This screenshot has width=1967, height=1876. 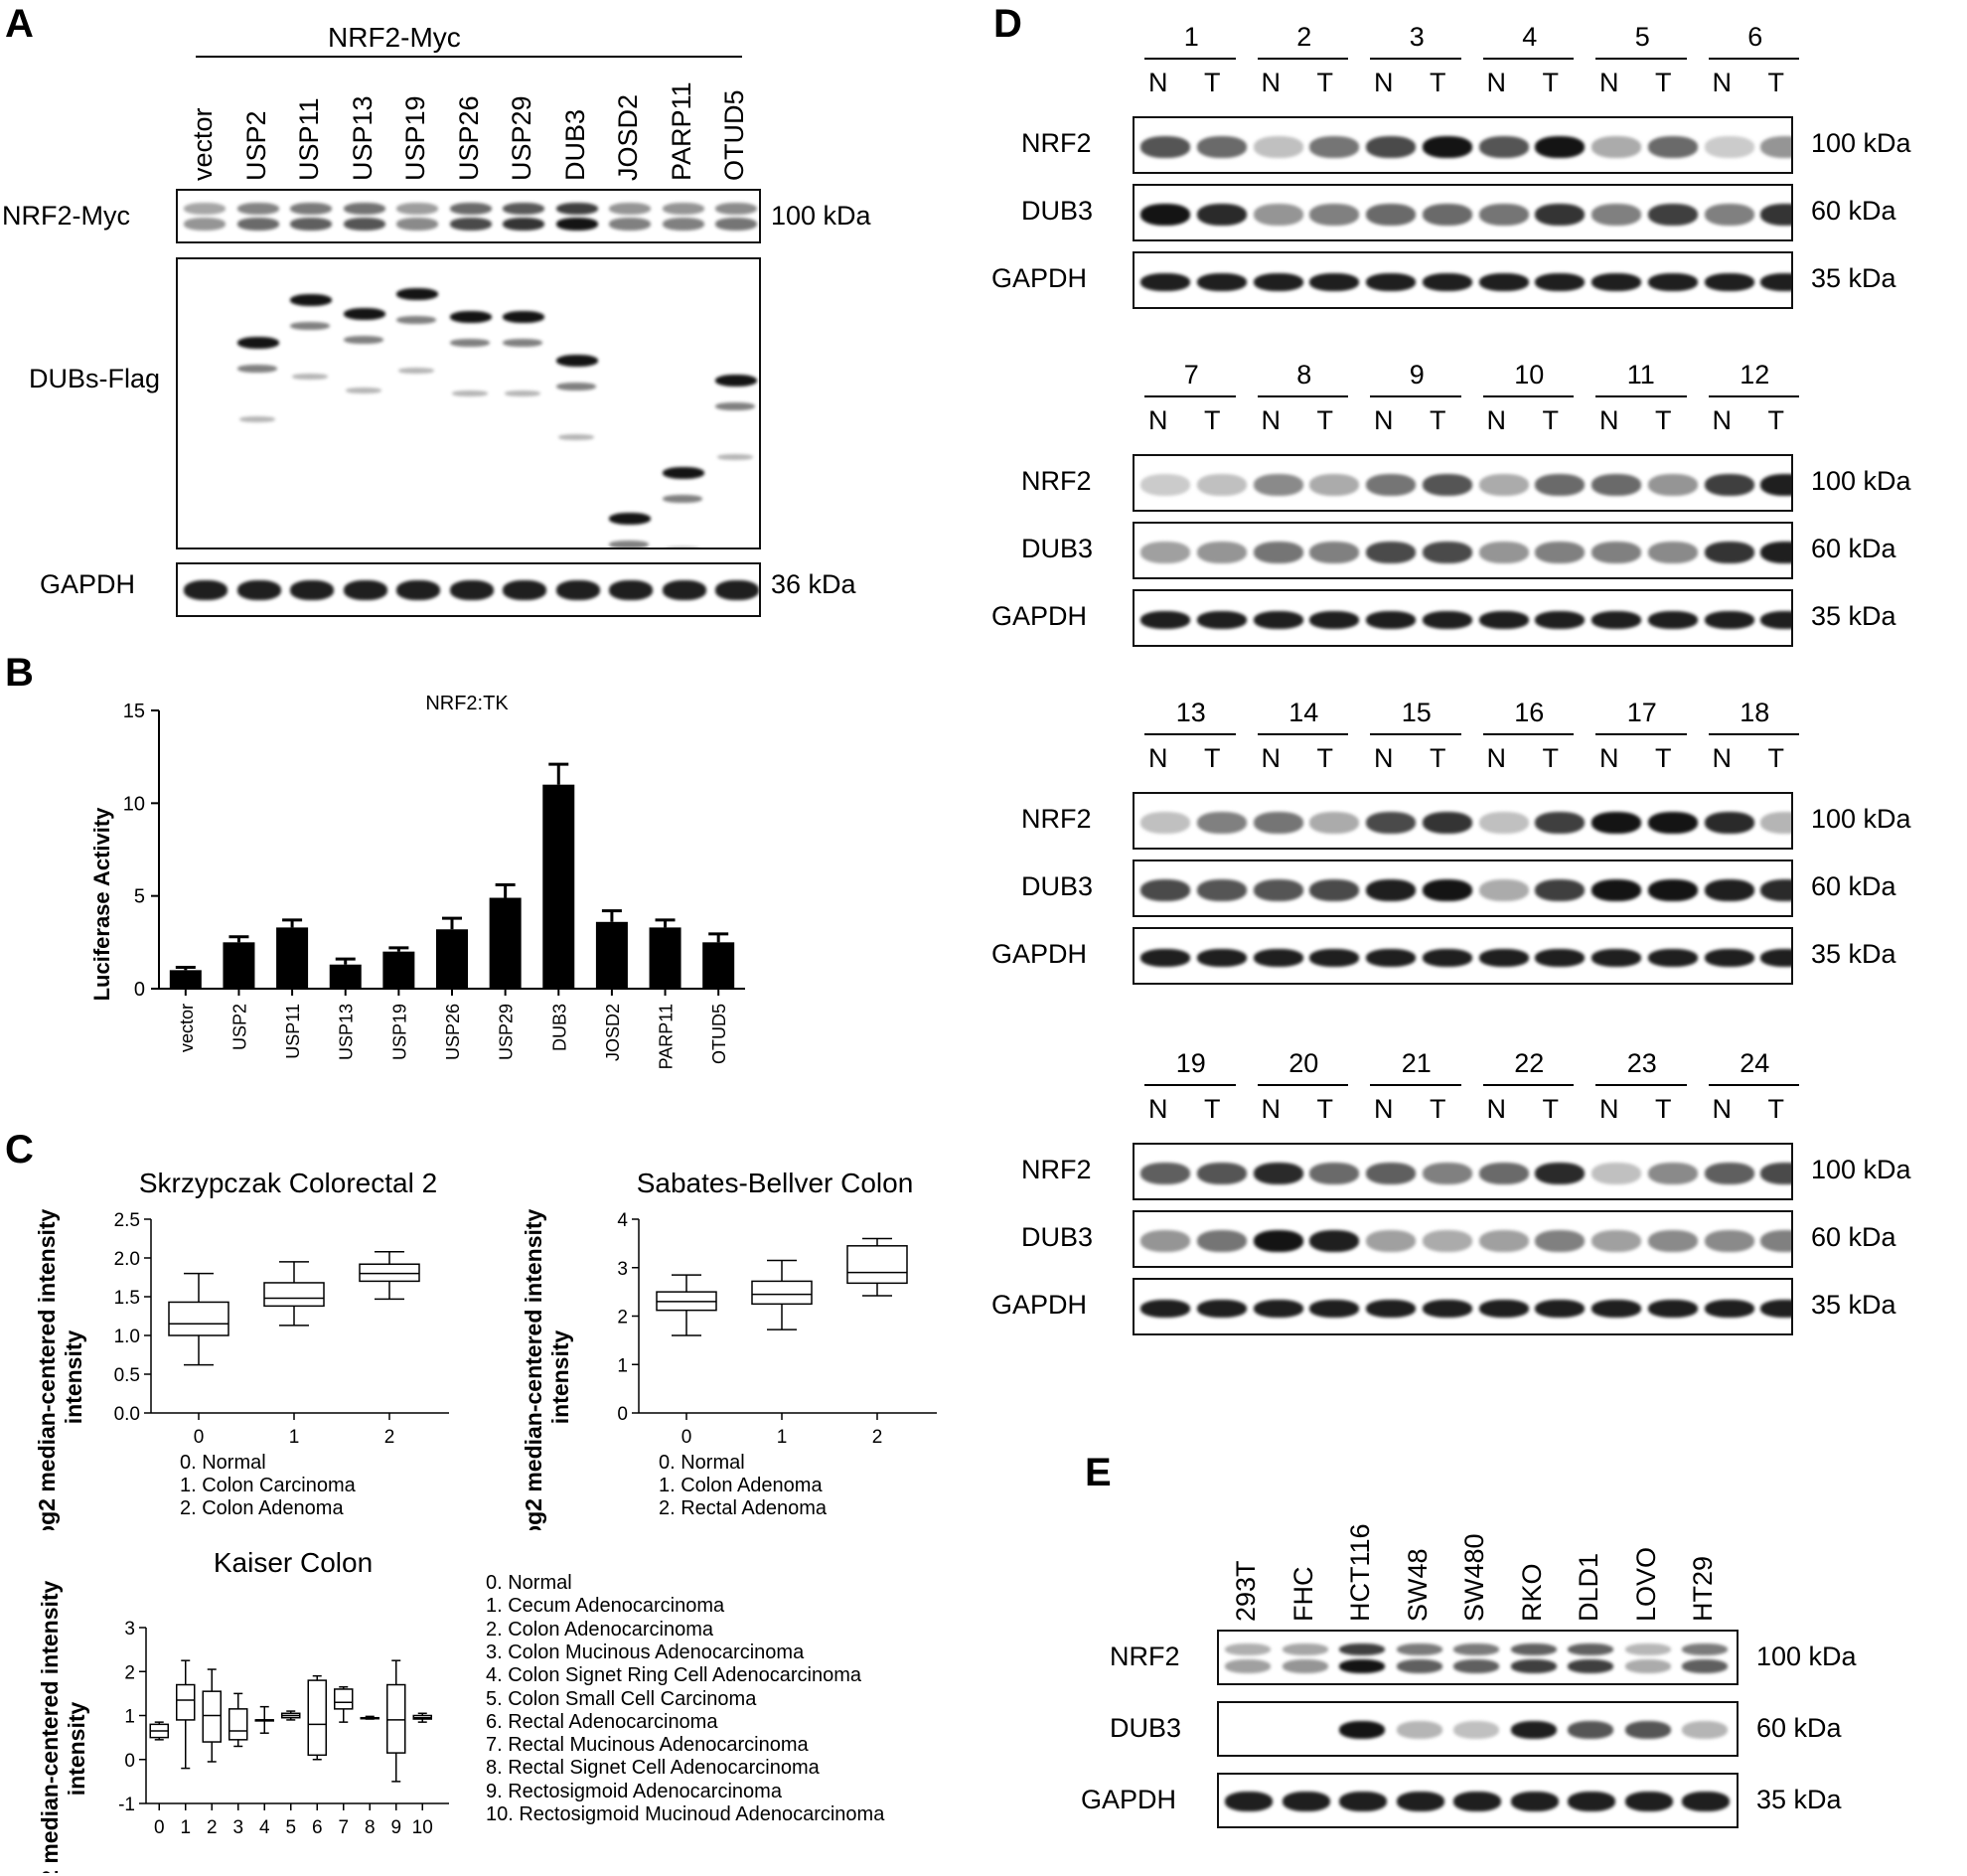 I want to click on e-gapdh-band, so click(x=1534, y=1802).